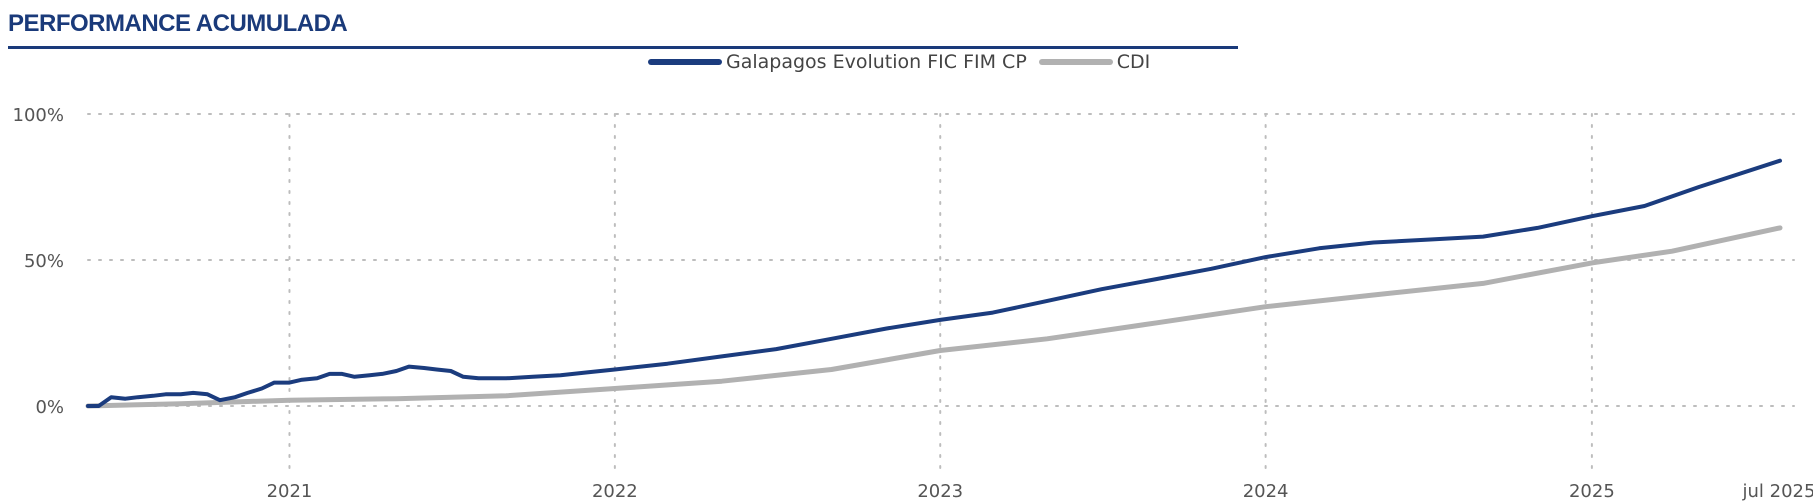  What do you see at coordinates (1075, 62) in the screenshot?
I see `legend-swatch-cdi` at bounding box center [1075, 62].